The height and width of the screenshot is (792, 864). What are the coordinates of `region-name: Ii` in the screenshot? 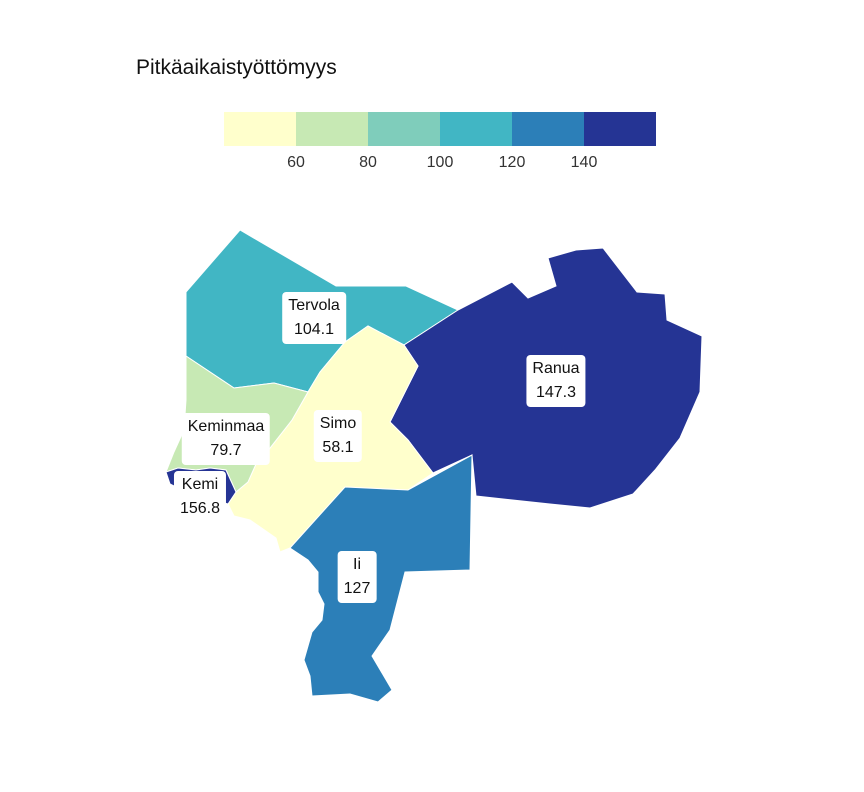 It's located at (356, 564).